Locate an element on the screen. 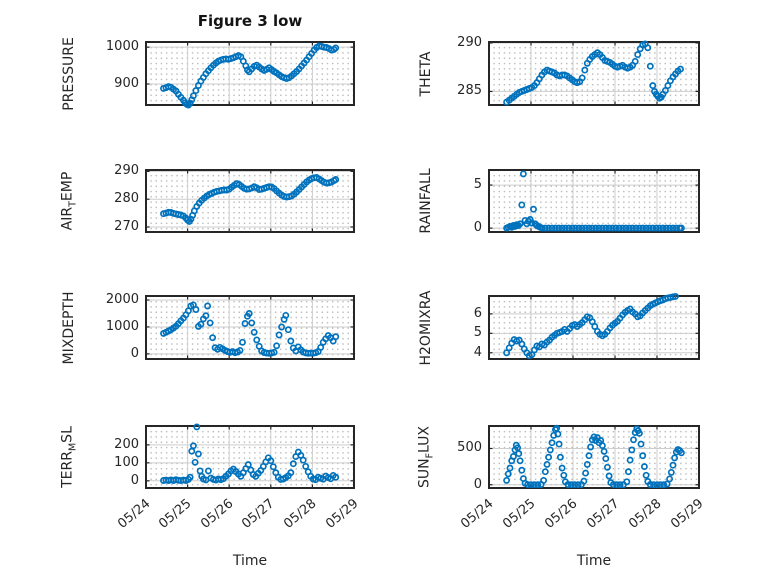  y-axis-label-sun_flux: SUNFLUX is located at coordinates (426, 457).